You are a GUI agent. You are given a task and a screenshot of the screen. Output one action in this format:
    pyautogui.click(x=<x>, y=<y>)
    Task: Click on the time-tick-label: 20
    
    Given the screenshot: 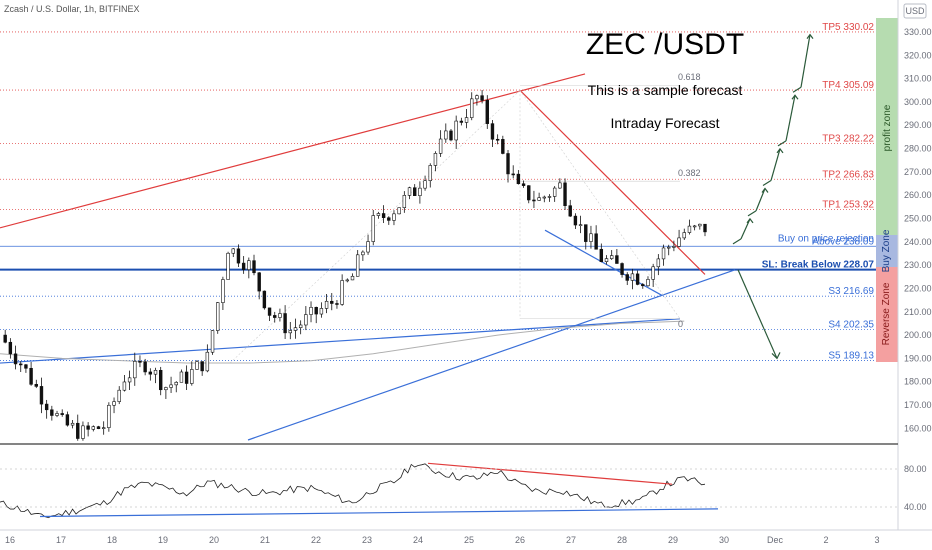 What is the action you would take?
    pyautogui.click(x=214, y=540)
    